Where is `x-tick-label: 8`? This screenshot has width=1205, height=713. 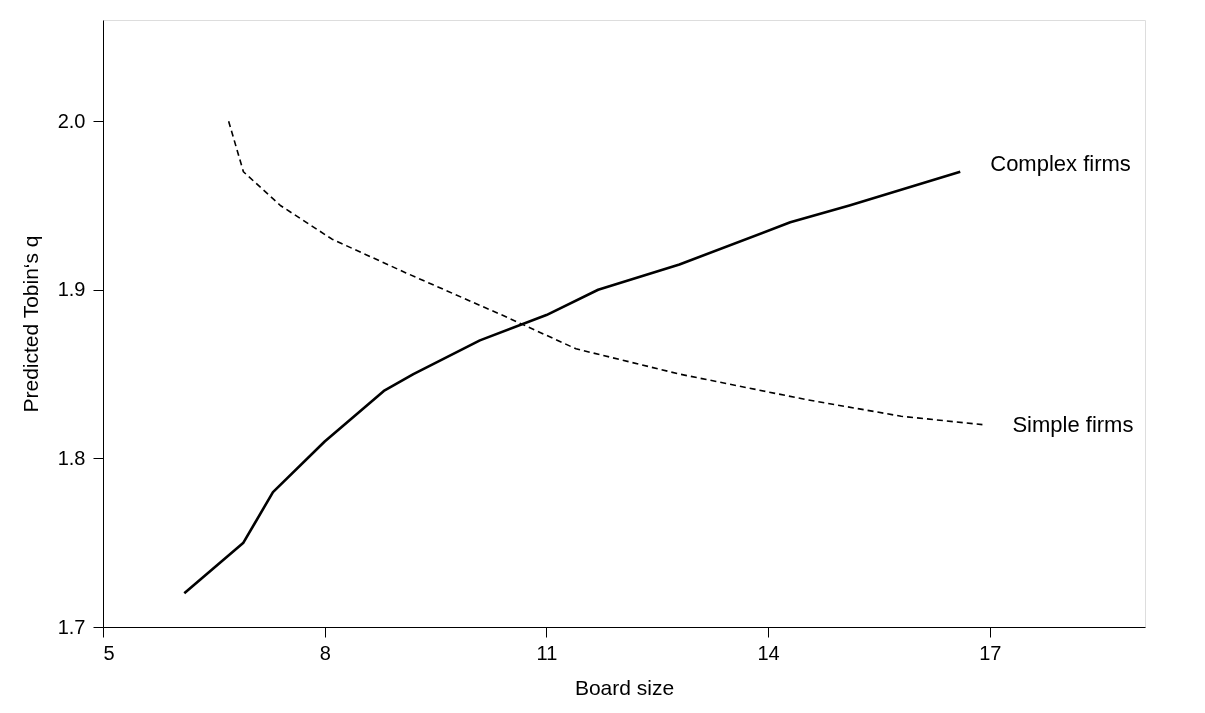
x-tick-label: 8 is located at coordinates (325, 652).